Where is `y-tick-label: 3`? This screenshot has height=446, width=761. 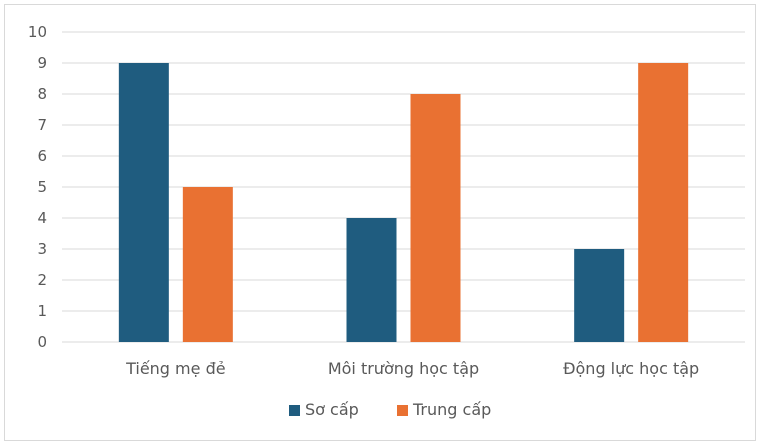 y-tick-label: 3 is located at coordinates (42, 249).